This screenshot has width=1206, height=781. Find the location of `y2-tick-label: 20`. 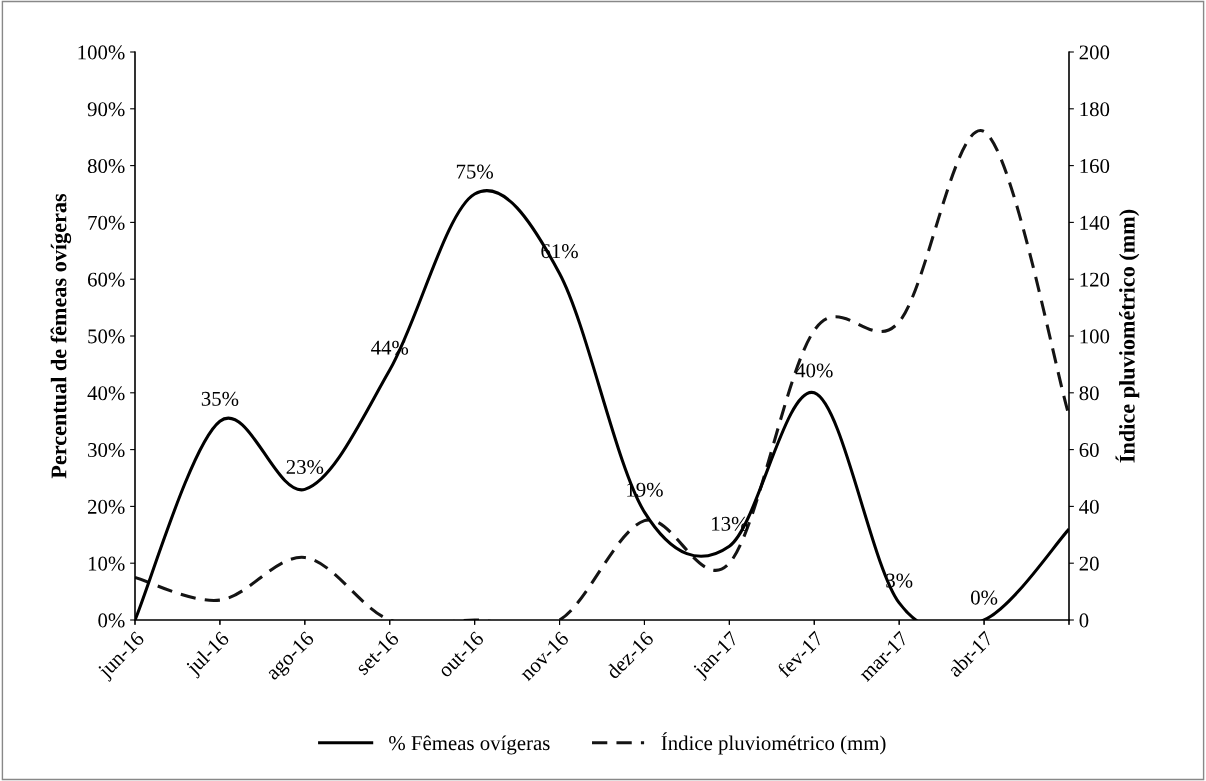

y2-tick-label: 20 is located at coordinates (1089, 563).